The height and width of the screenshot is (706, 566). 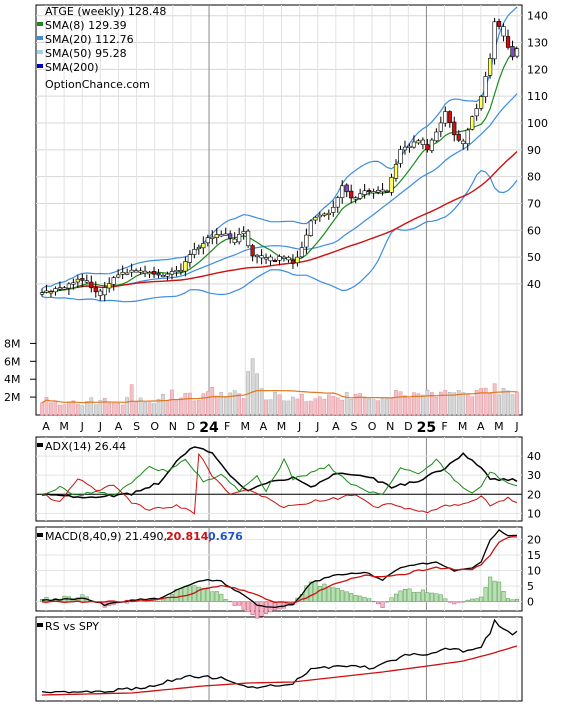 I want to click on macd-title: MACD(8,40,9) 21.490,, so click(x=106, y=536).